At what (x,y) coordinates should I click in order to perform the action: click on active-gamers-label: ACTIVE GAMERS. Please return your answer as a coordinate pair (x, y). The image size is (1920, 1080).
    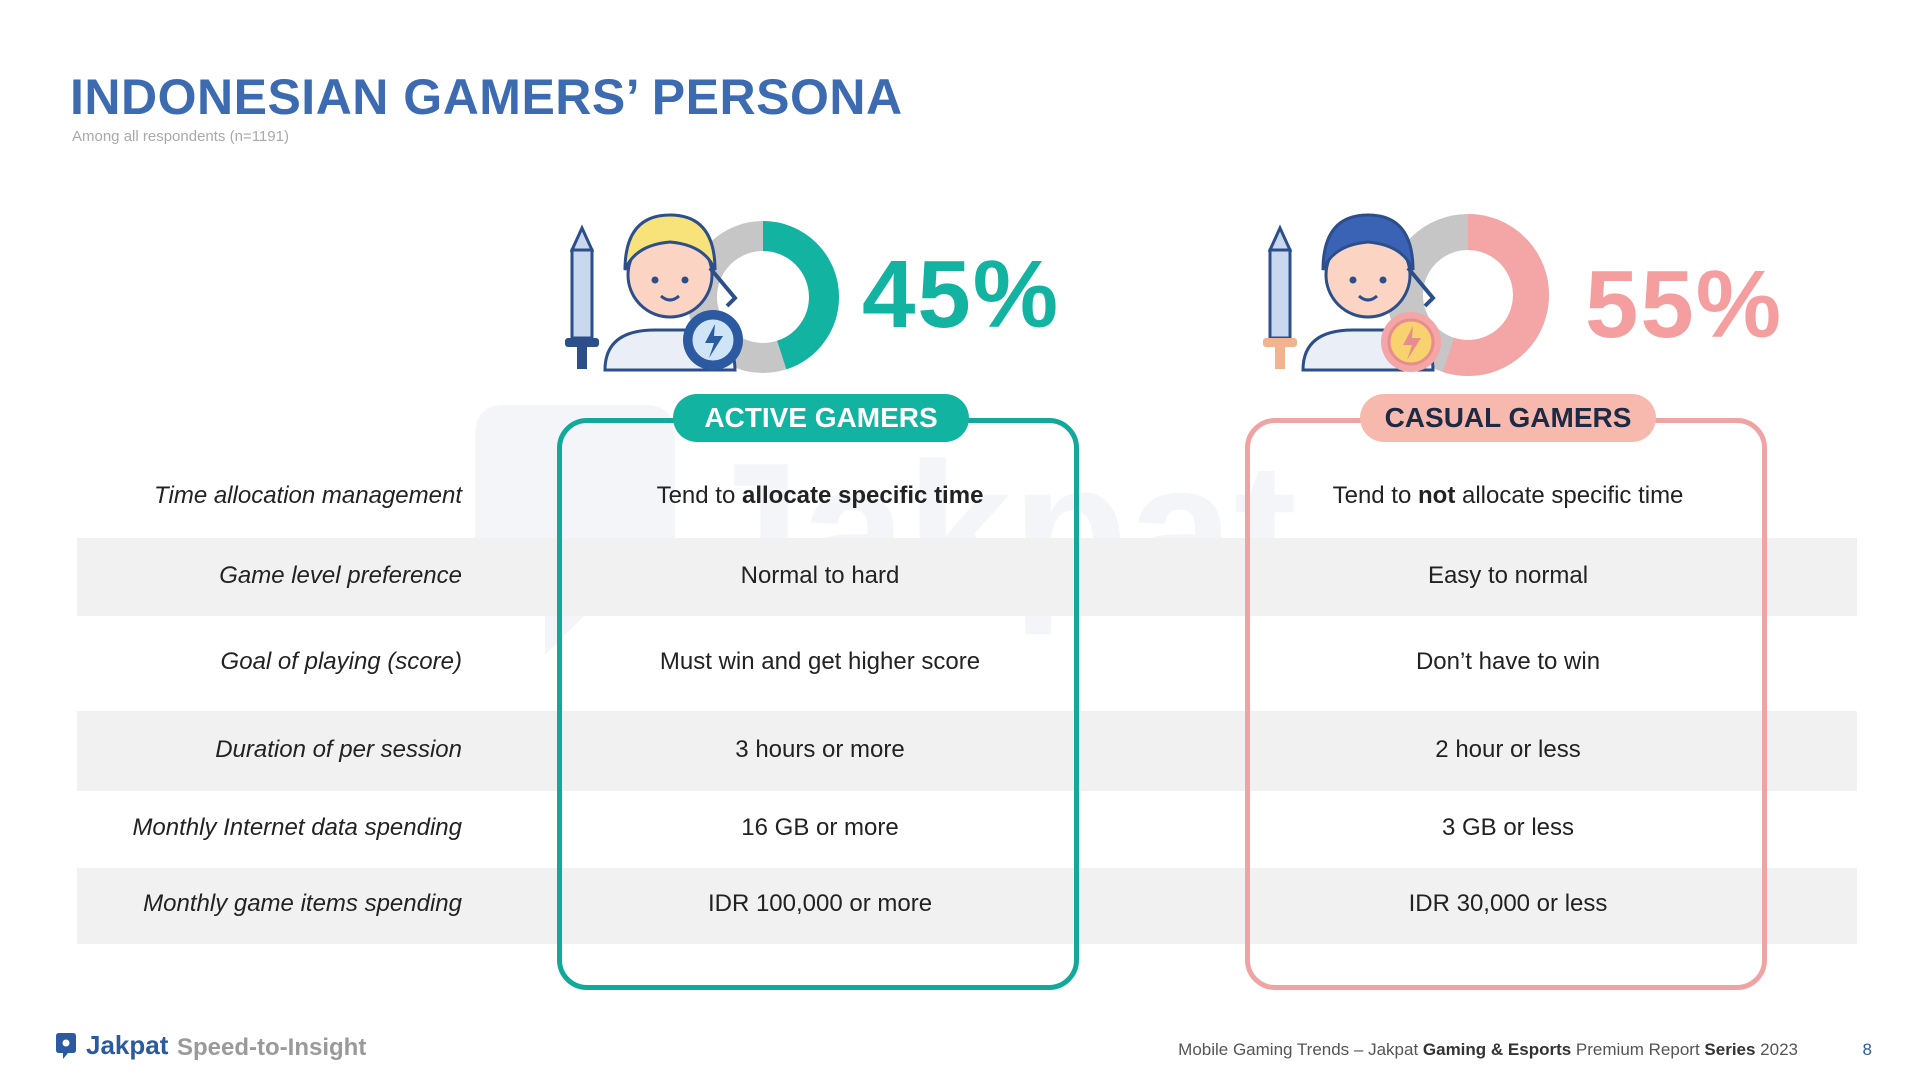
    Looking at the image, I should click on (821, 418).